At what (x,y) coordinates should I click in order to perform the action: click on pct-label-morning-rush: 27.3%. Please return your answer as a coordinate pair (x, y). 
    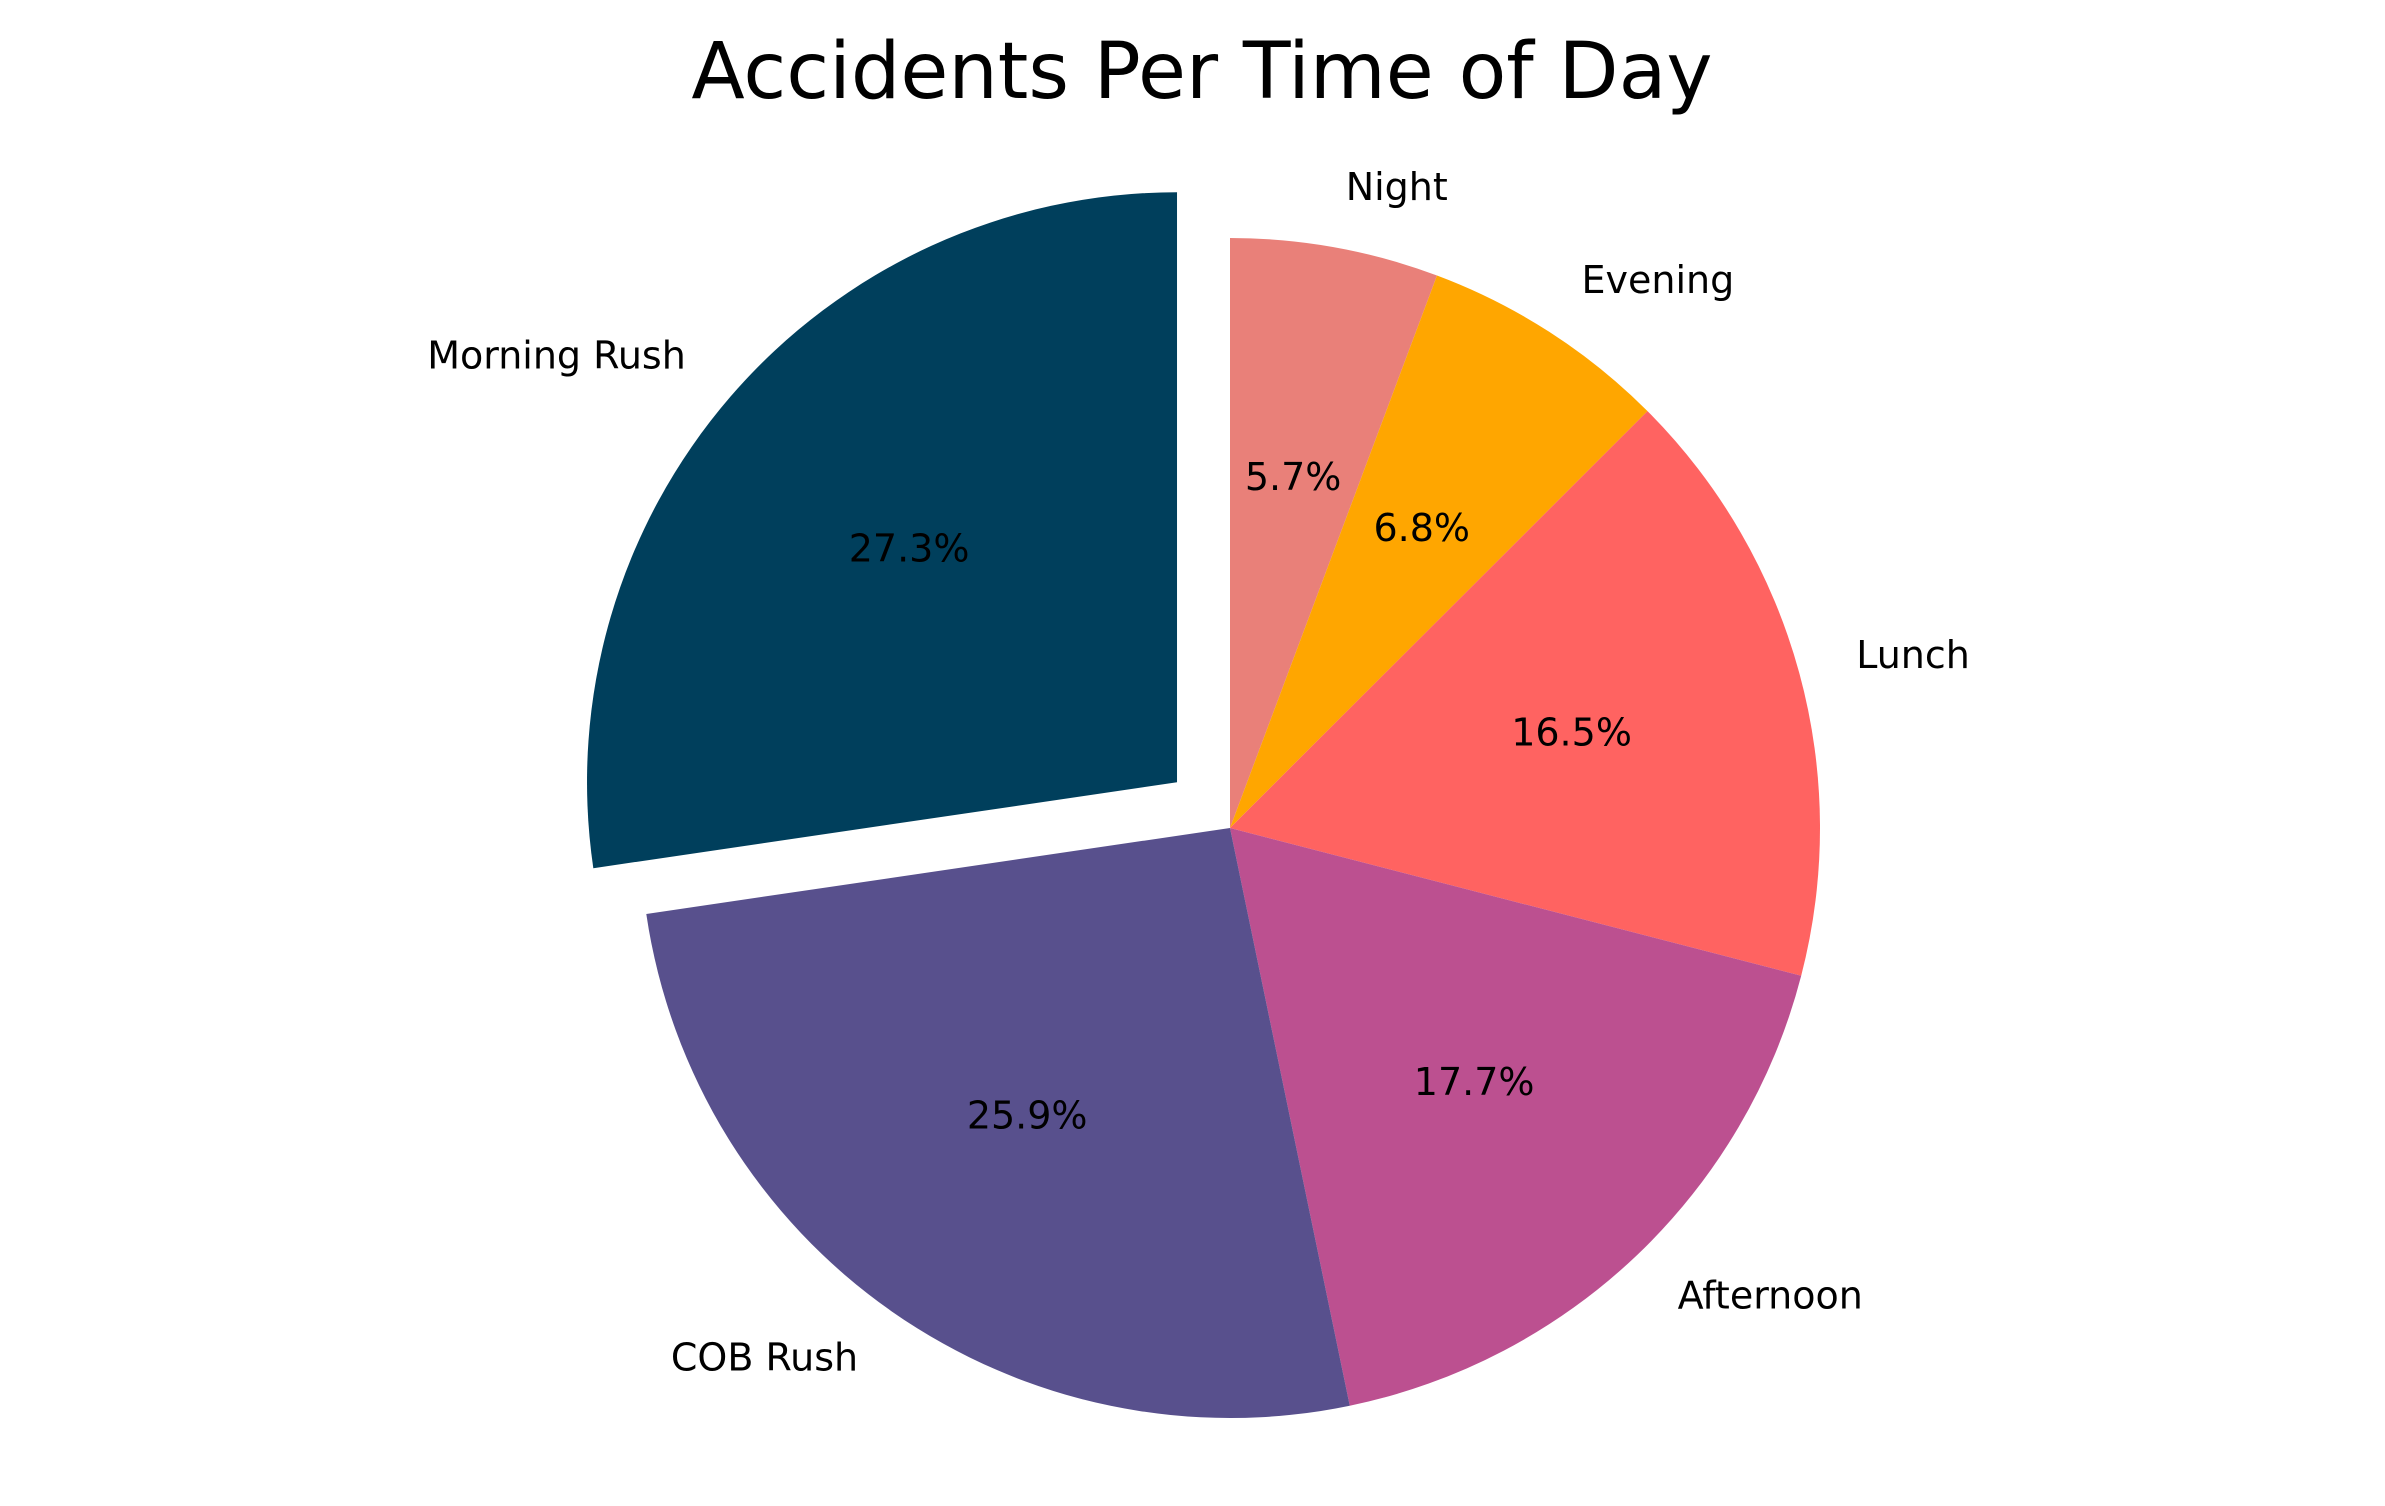
    Looking at the image, I should click on (909, 548).